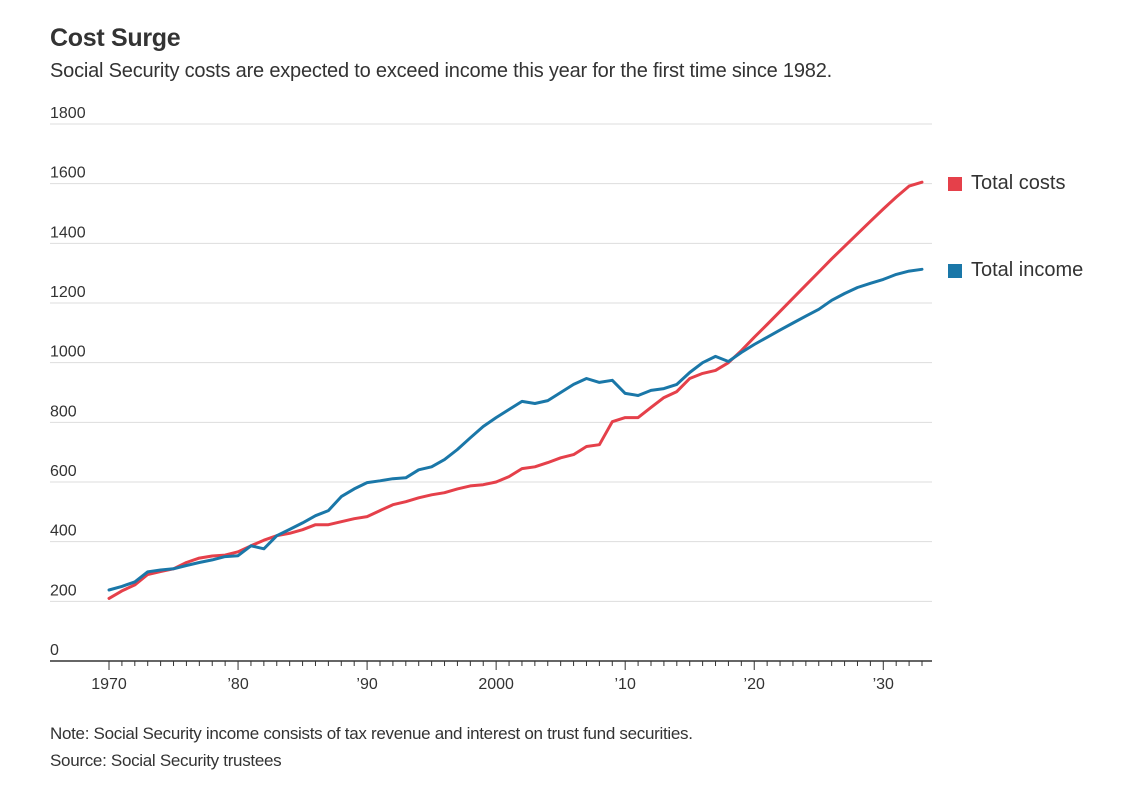  I want to click on y-tick-label: 1800, so click(68, 113).